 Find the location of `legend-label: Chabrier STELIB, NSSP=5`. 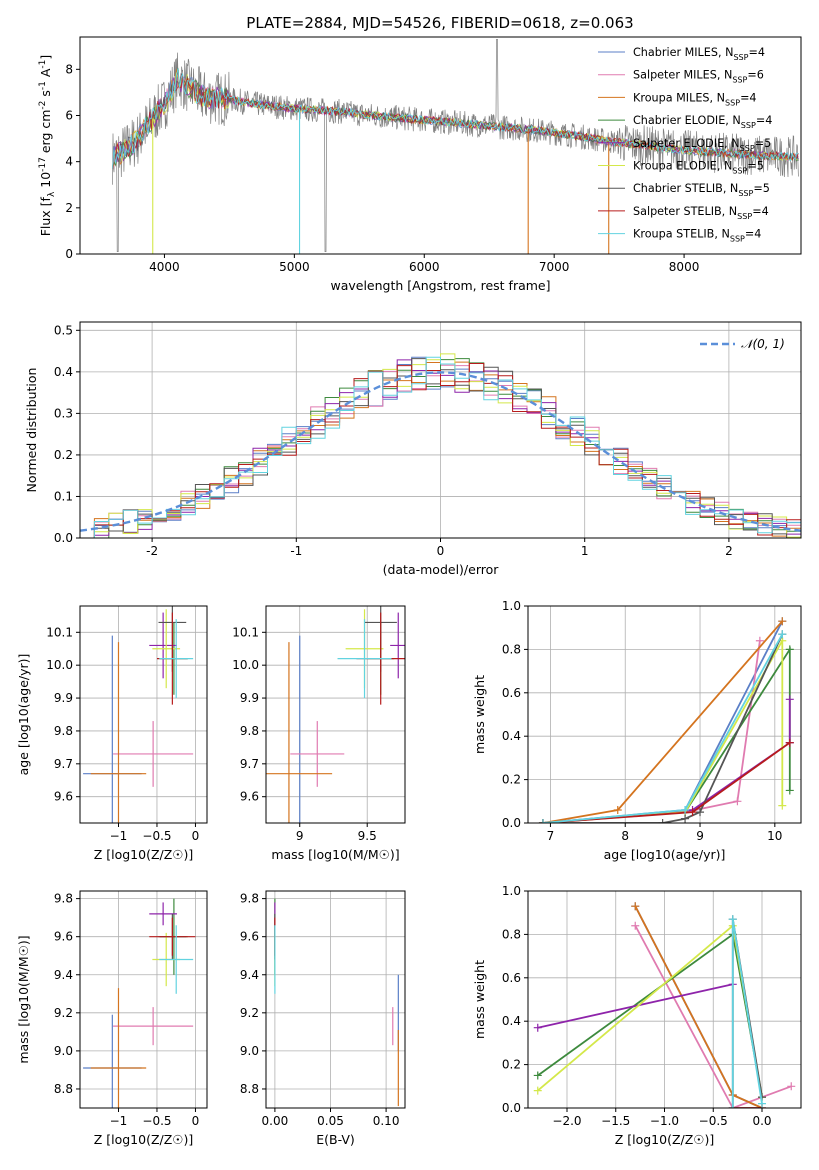

legend-label: Chabrier STELIB, NSSP=5 is located at coordinates (701, 190).